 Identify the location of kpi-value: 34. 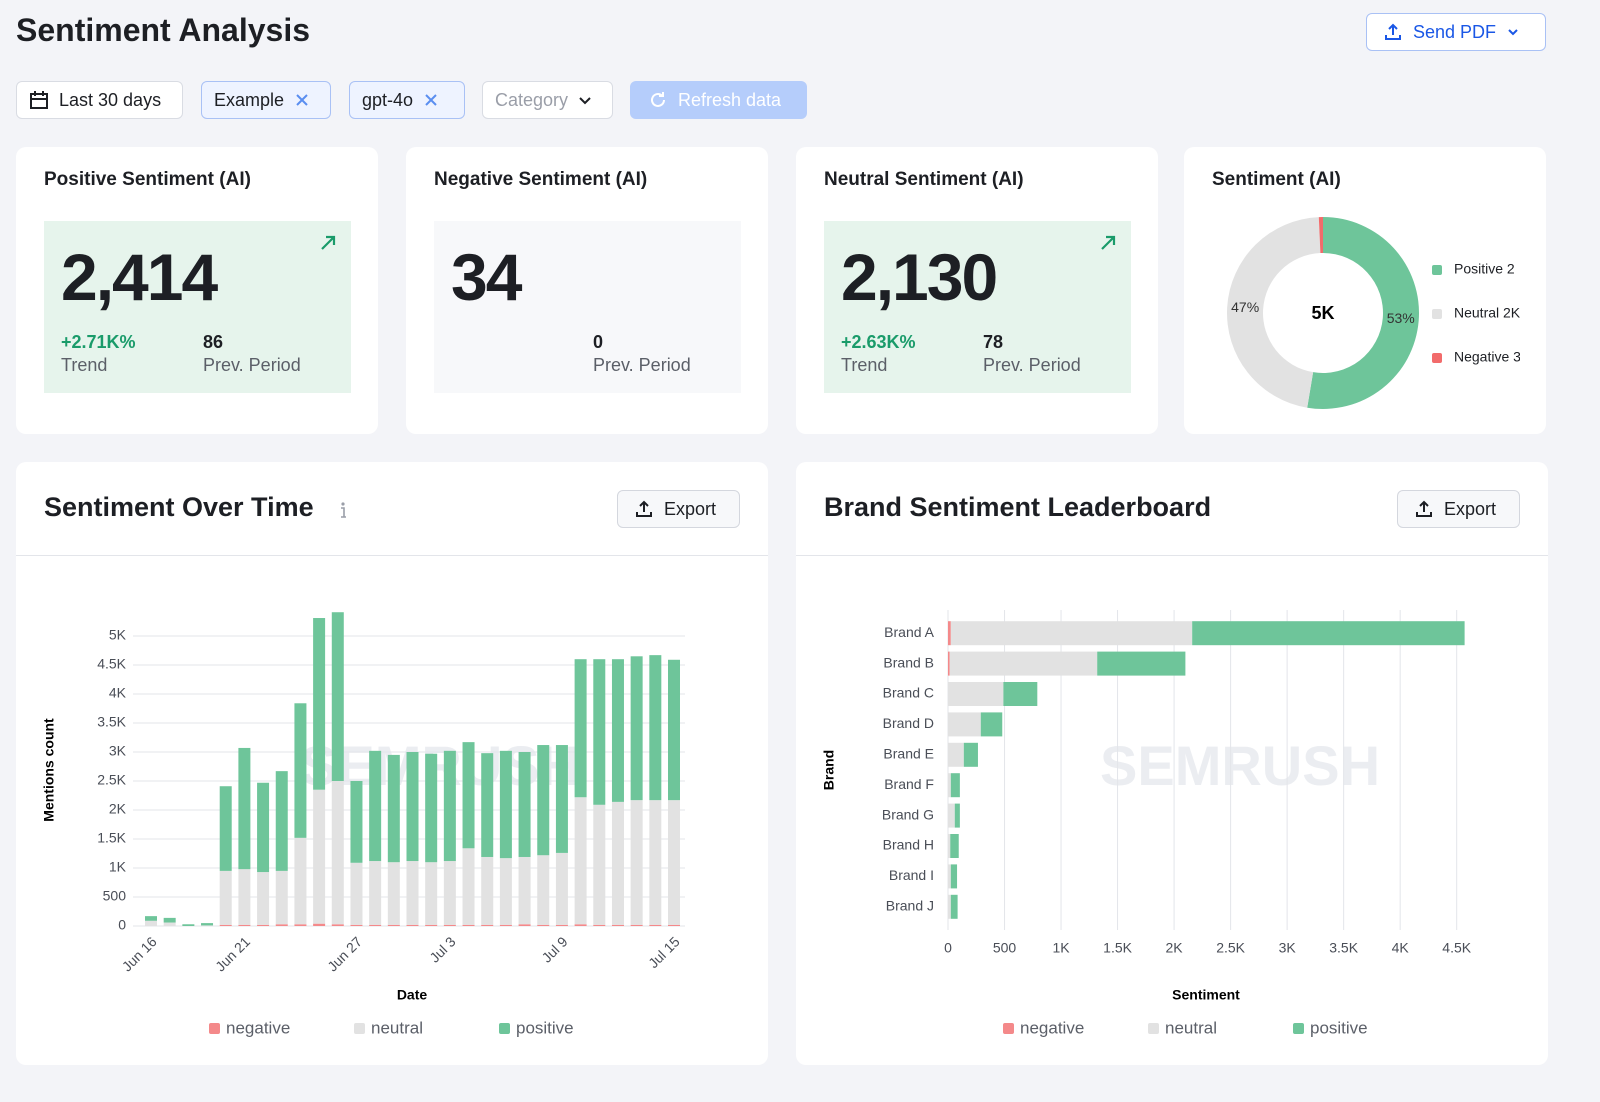
(485, 277).